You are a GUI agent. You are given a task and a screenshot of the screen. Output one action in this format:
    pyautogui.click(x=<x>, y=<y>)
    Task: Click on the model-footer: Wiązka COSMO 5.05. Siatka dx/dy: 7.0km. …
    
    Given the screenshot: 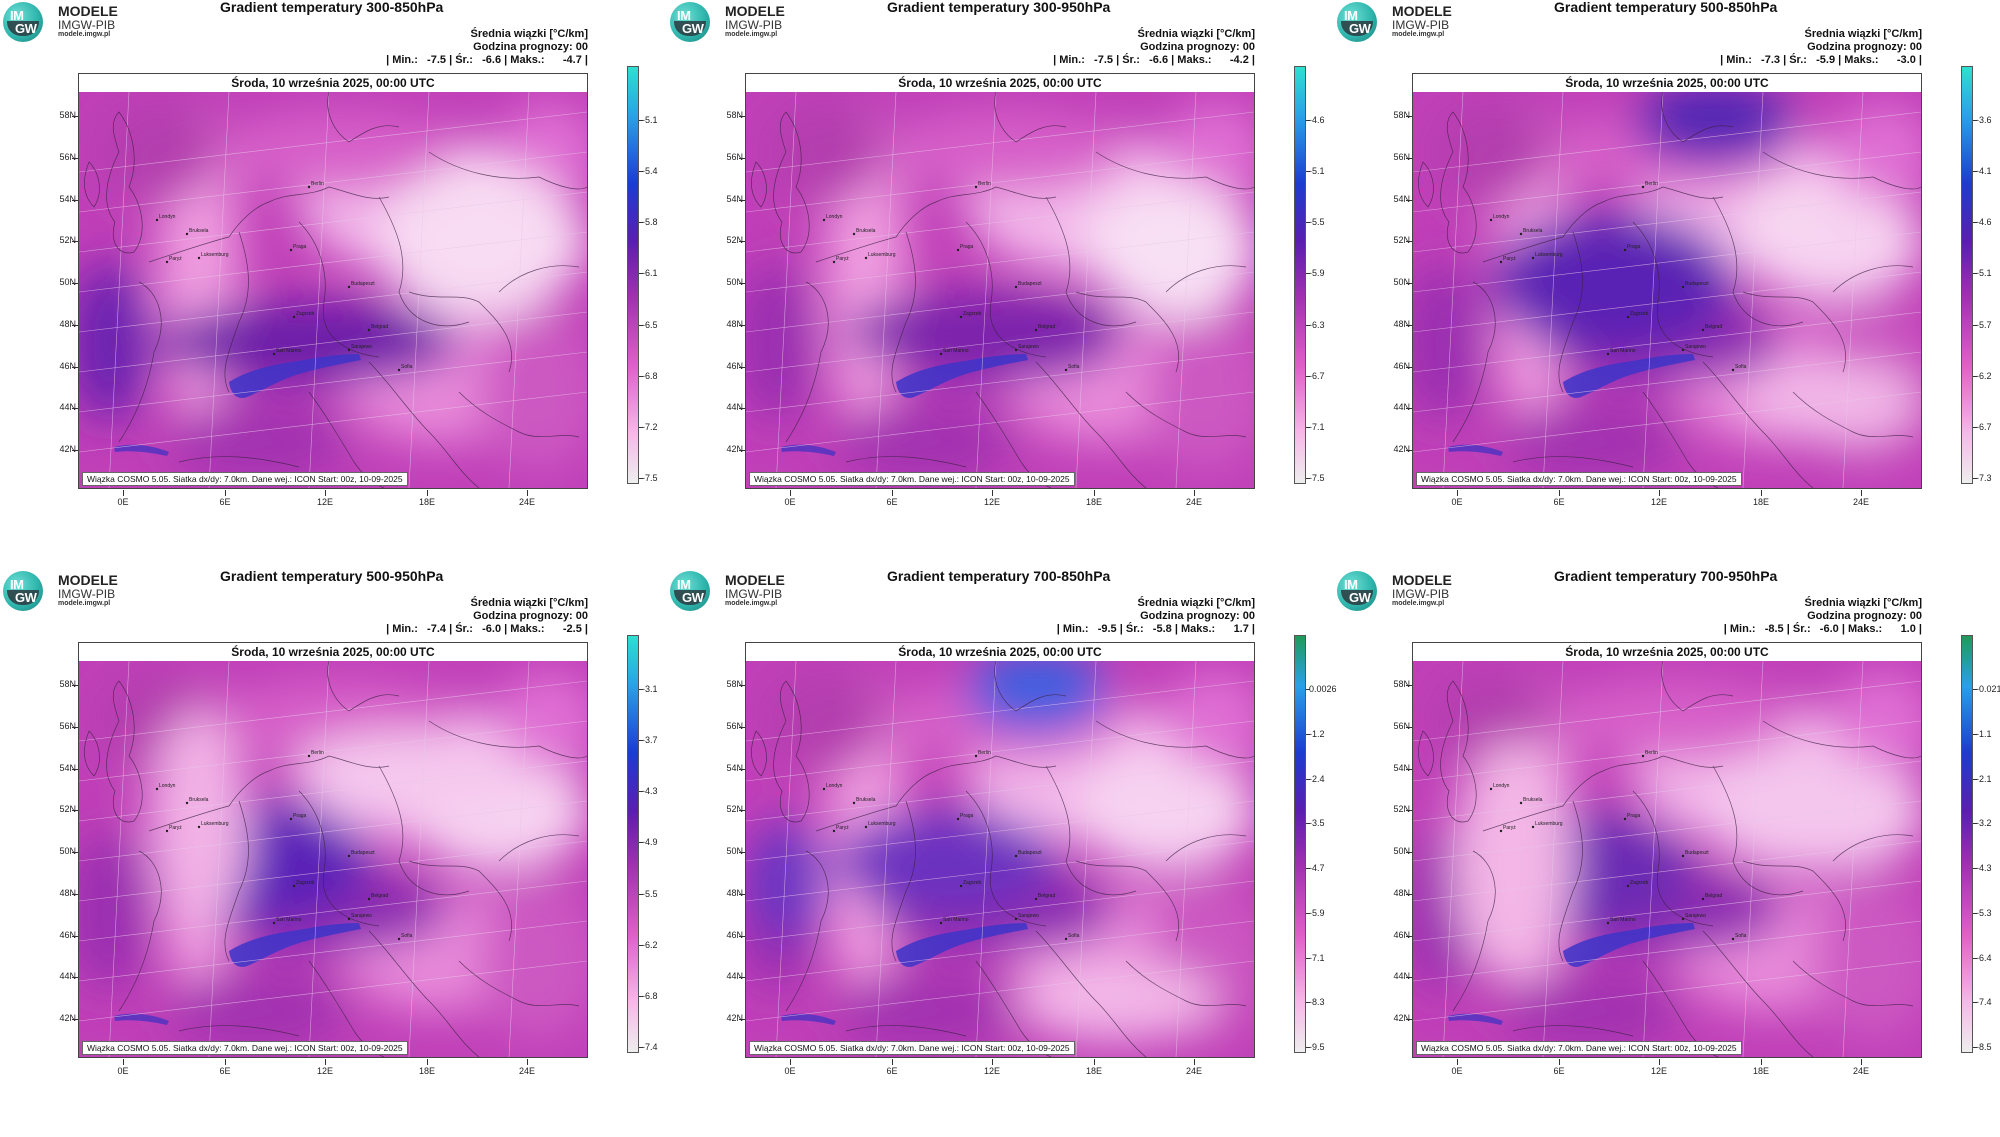 What is the action you would take?
    pyautogui.click(x=1579, y=1048)
    